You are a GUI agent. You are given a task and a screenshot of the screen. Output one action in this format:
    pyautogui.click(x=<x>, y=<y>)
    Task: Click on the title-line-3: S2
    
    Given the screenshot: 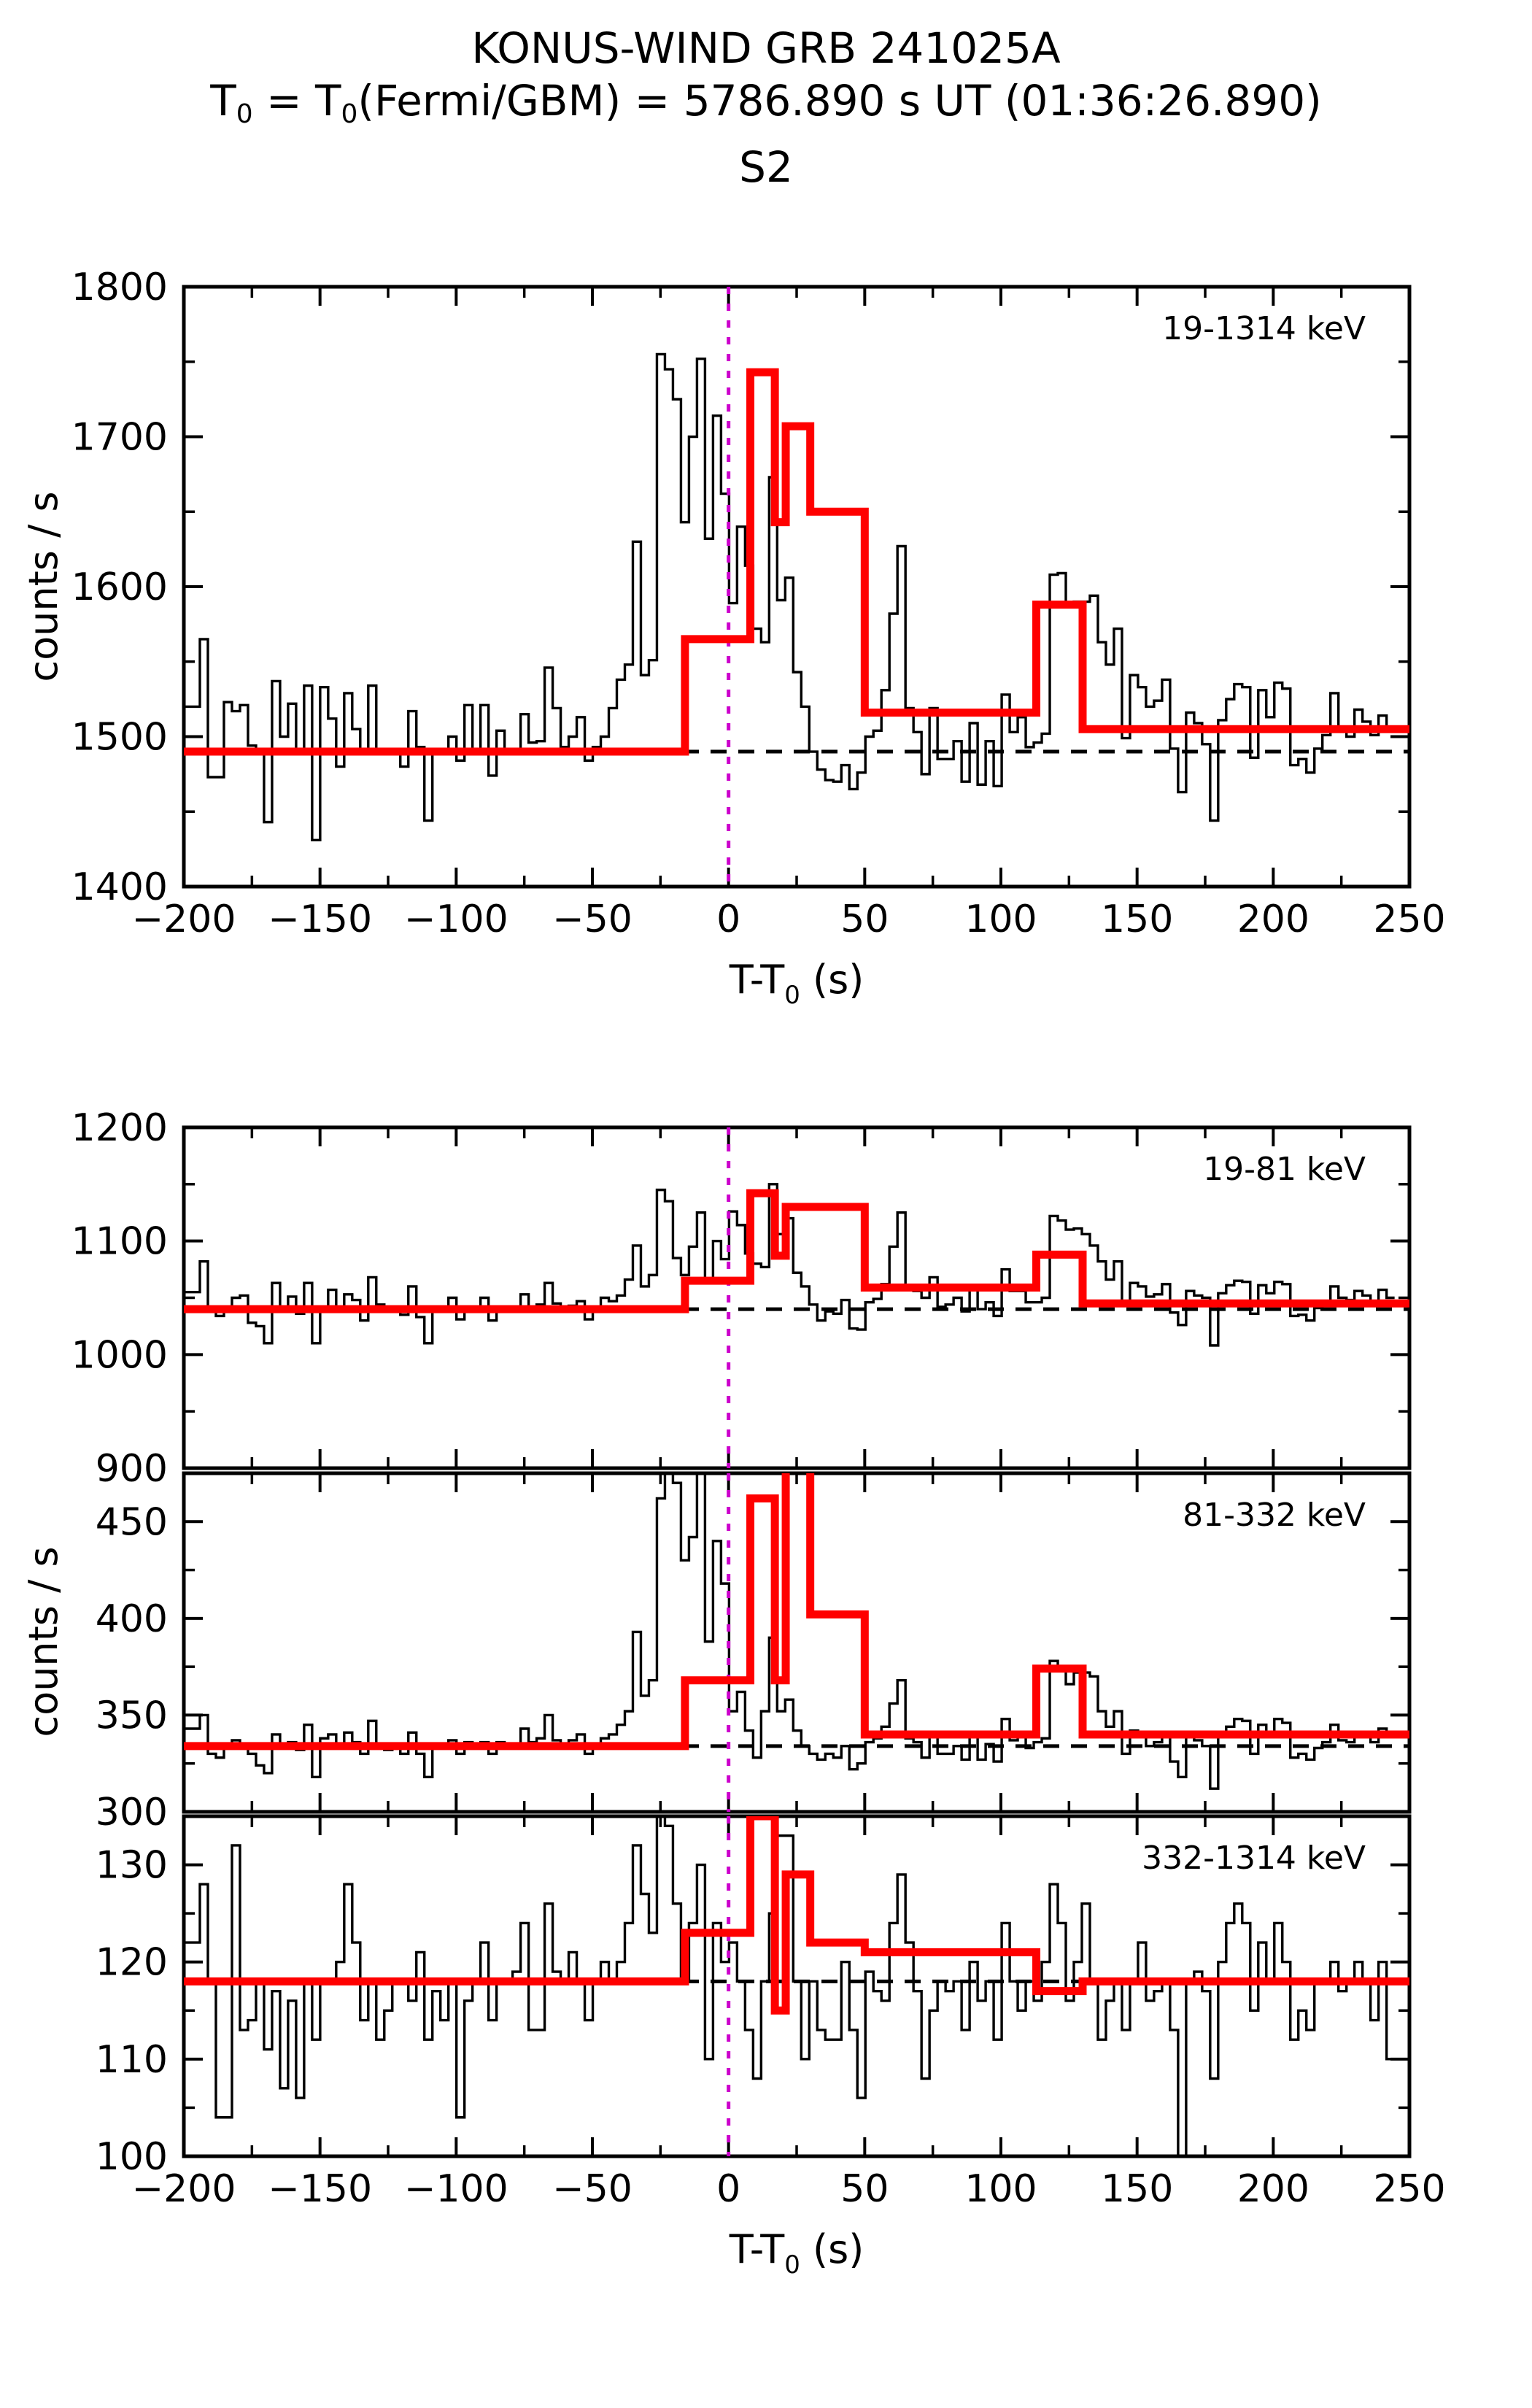 What is the action you would take?
    pyautogui.click(x=766, y=167)
    